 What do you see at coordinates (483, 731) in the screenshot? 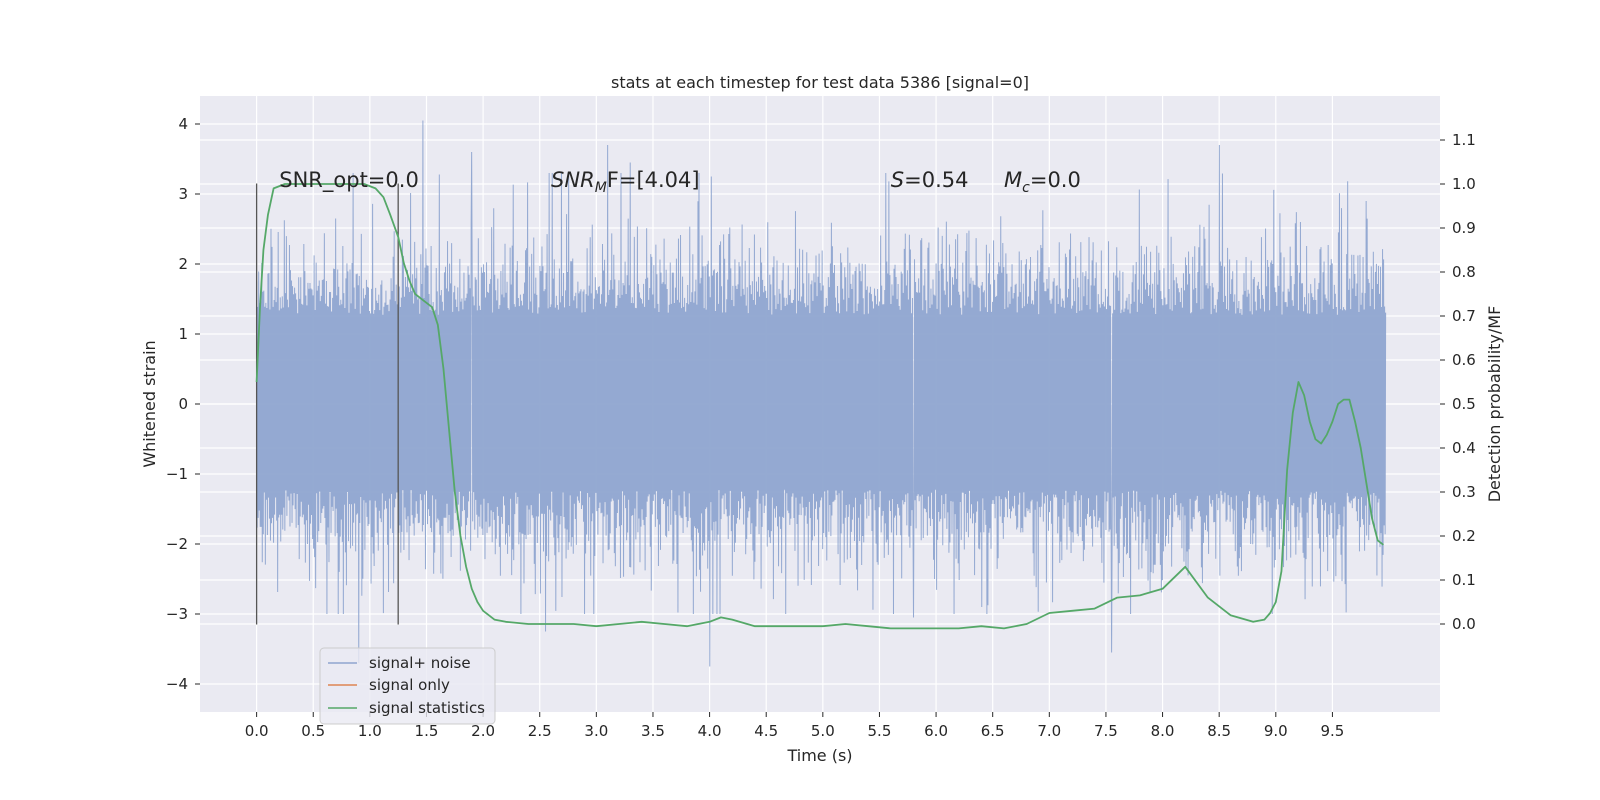
I see `x-tick-label: 2.0` at bounding box center [483, 731].